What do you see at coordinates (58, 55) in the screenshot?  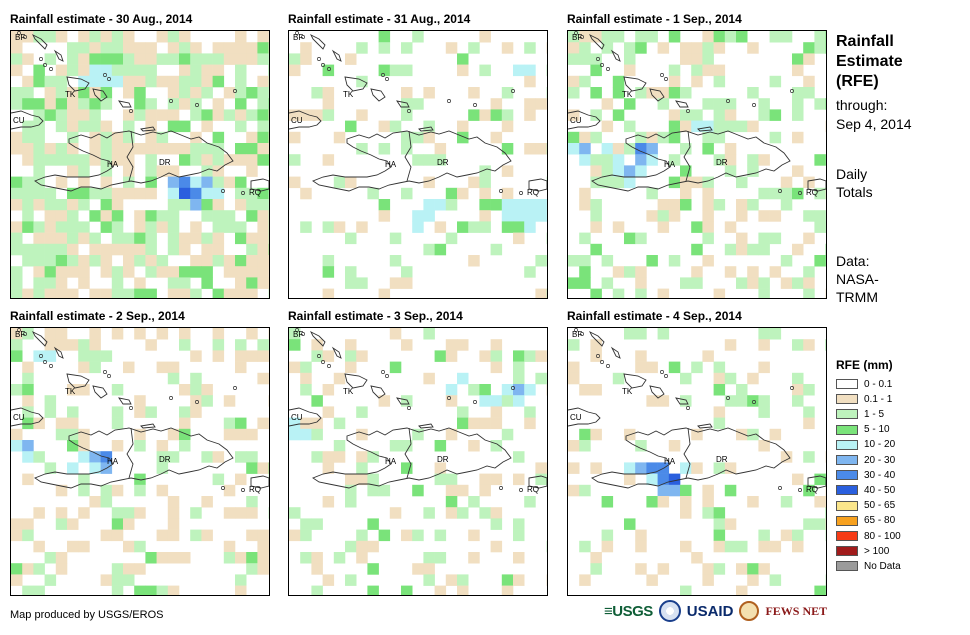 I see `bahamas-outline` at bounding box center [58, 55].